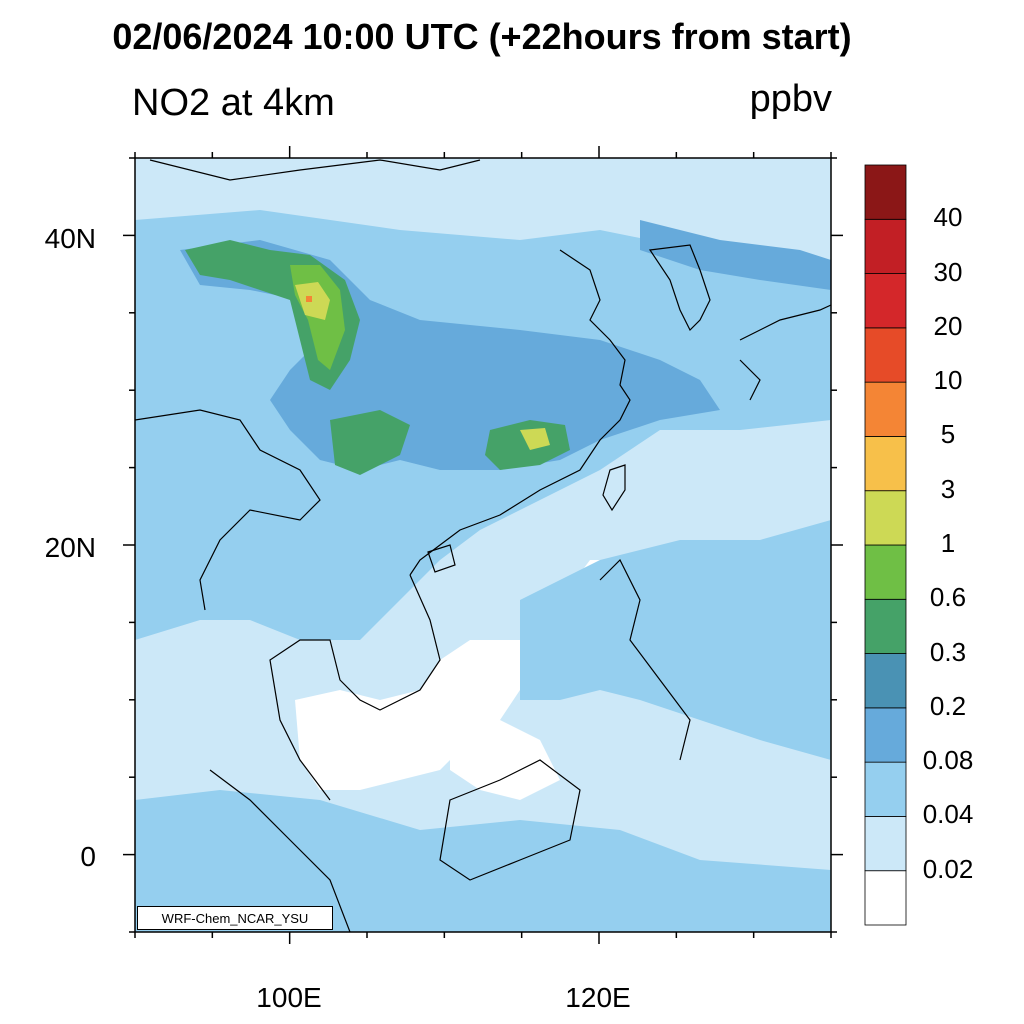 The height and width of the screenshot is (1024, 1024). What do you see at coordinates (948, 434) in the screenshot?
I see `colorbar-level-label: 5` at bounding box center [948, 434].